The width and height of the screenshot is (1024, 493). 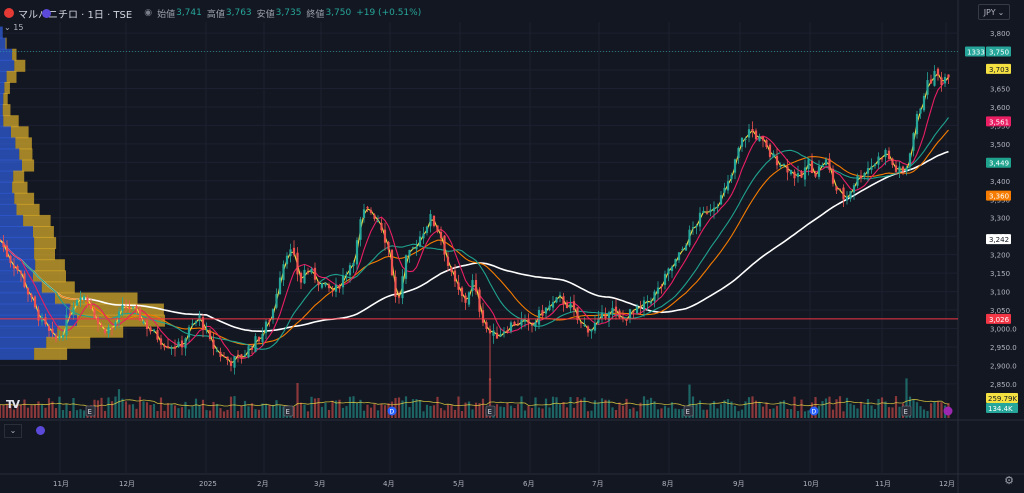 I want to click on currency-button: JPY ⌄, so click(x=994, y=12).